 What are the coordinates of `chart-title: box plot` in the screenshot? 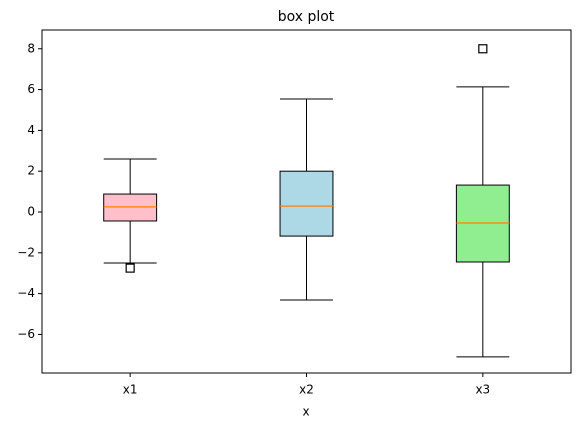 It's located at (306, 17).